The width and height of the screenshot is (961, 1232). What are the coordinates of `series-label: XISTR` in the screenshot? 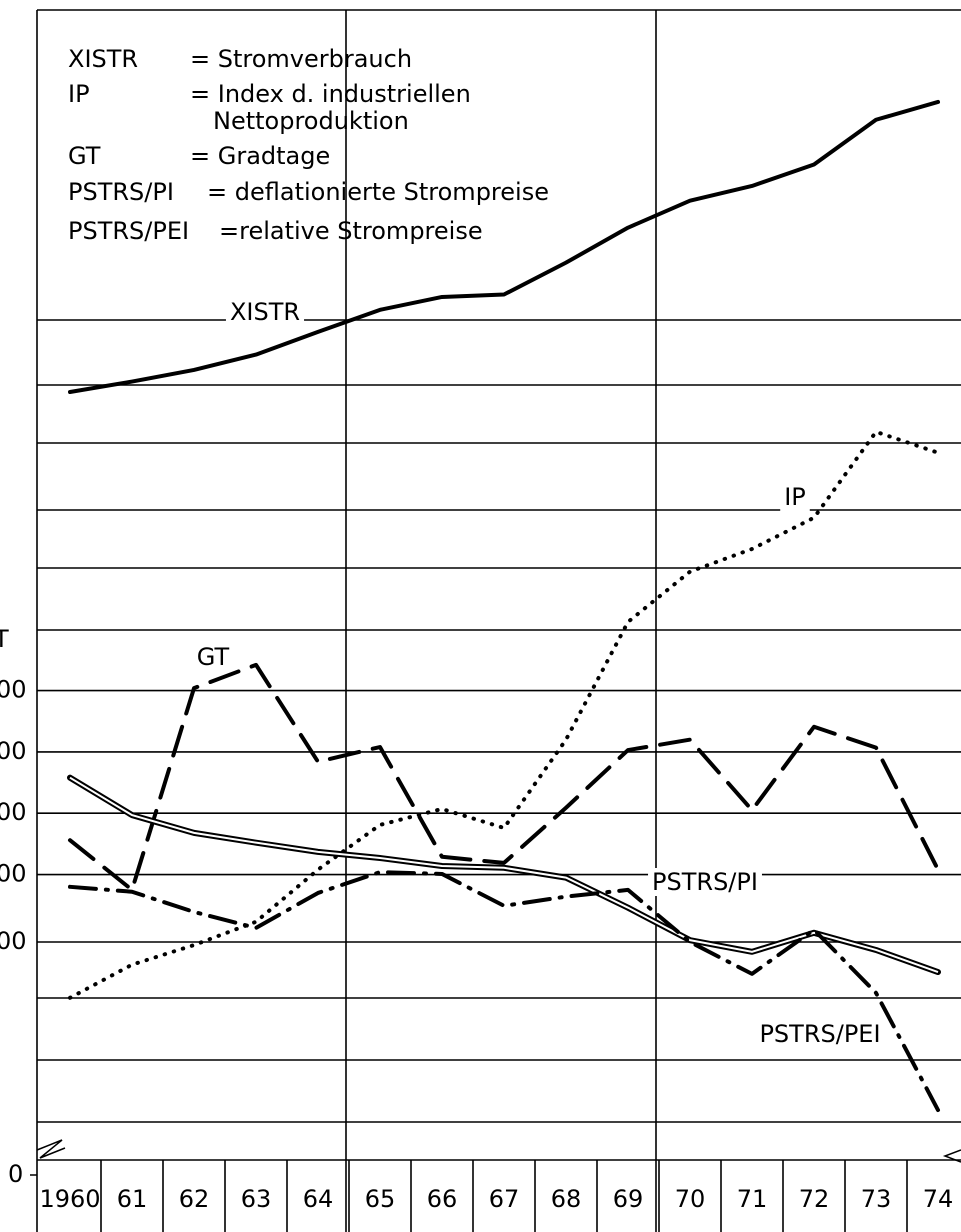 It's located at (265, 312).